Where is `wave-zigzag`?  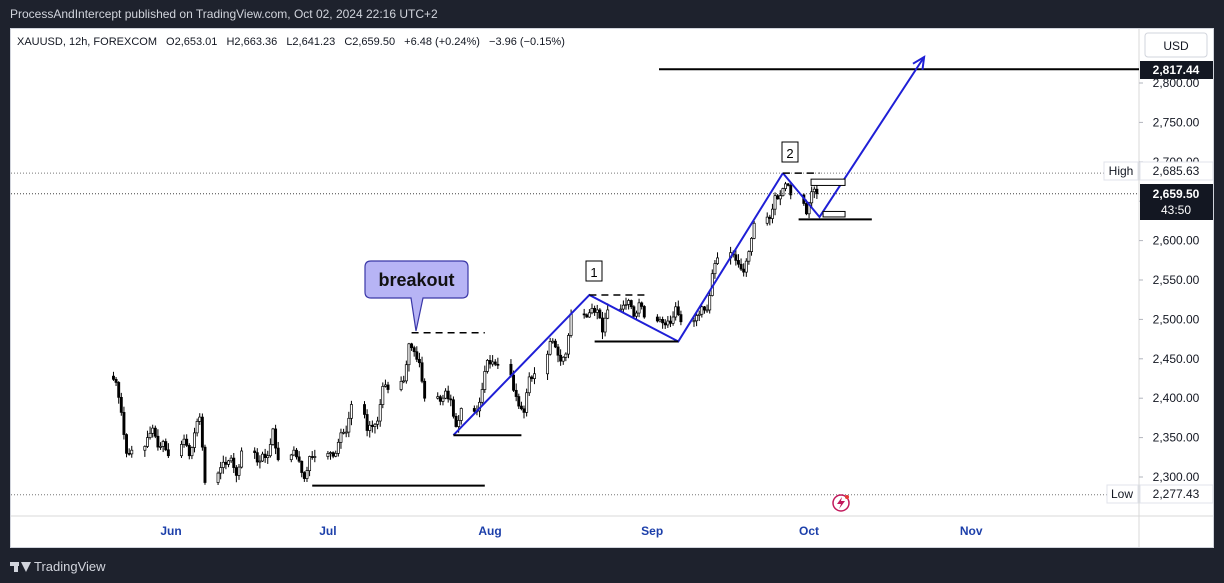 wave-zigzag is located at coordinates (618, 304).